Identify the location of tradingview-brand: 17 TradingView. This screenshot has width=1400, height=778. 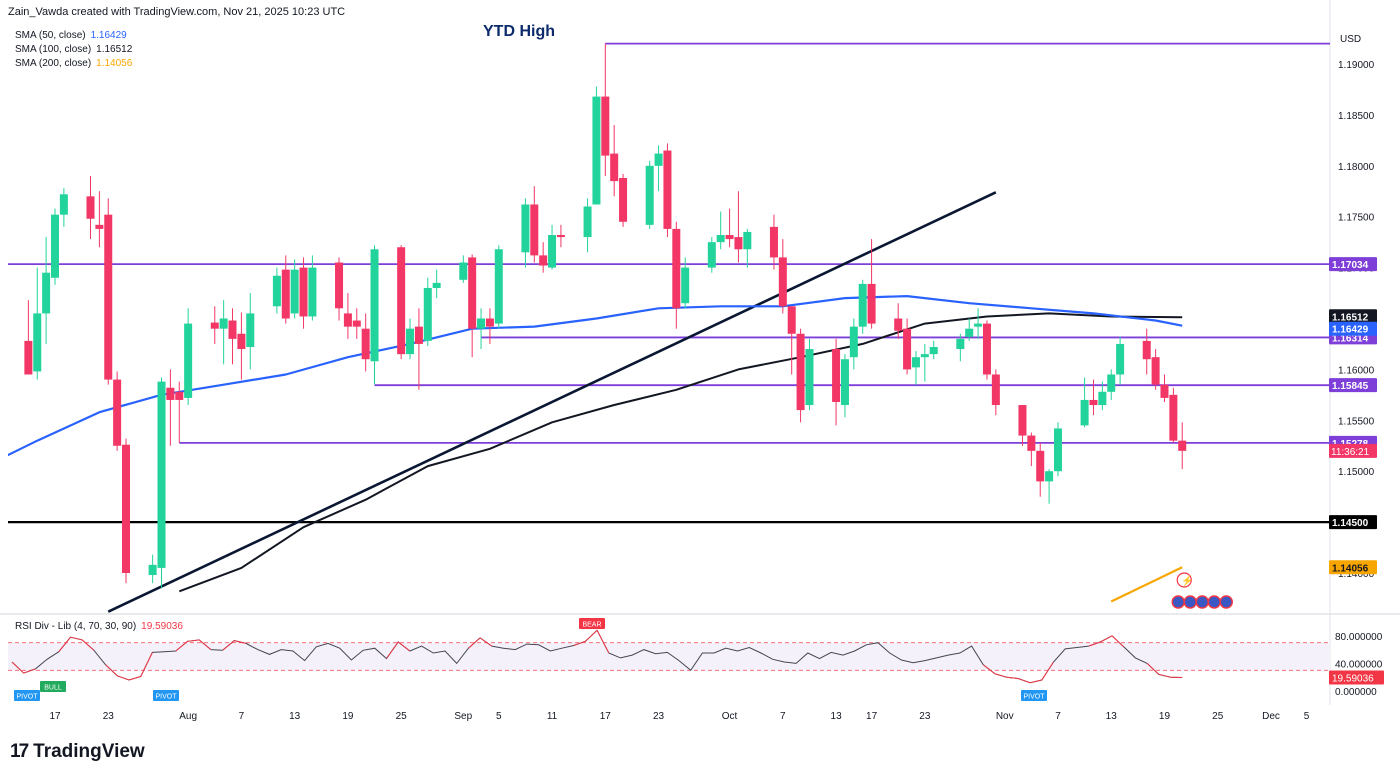
(77, 752).